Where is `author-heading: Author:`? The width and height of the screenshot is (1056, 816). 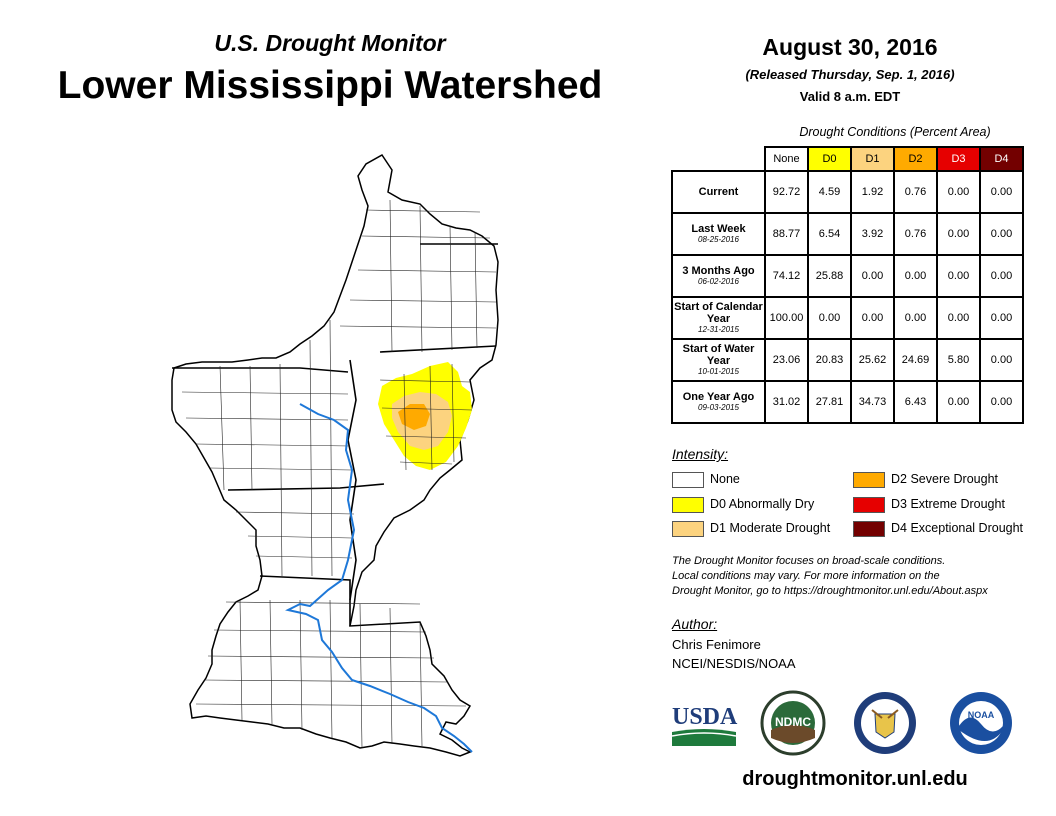 author-heading: Author: is located at coordinates (695, 624).